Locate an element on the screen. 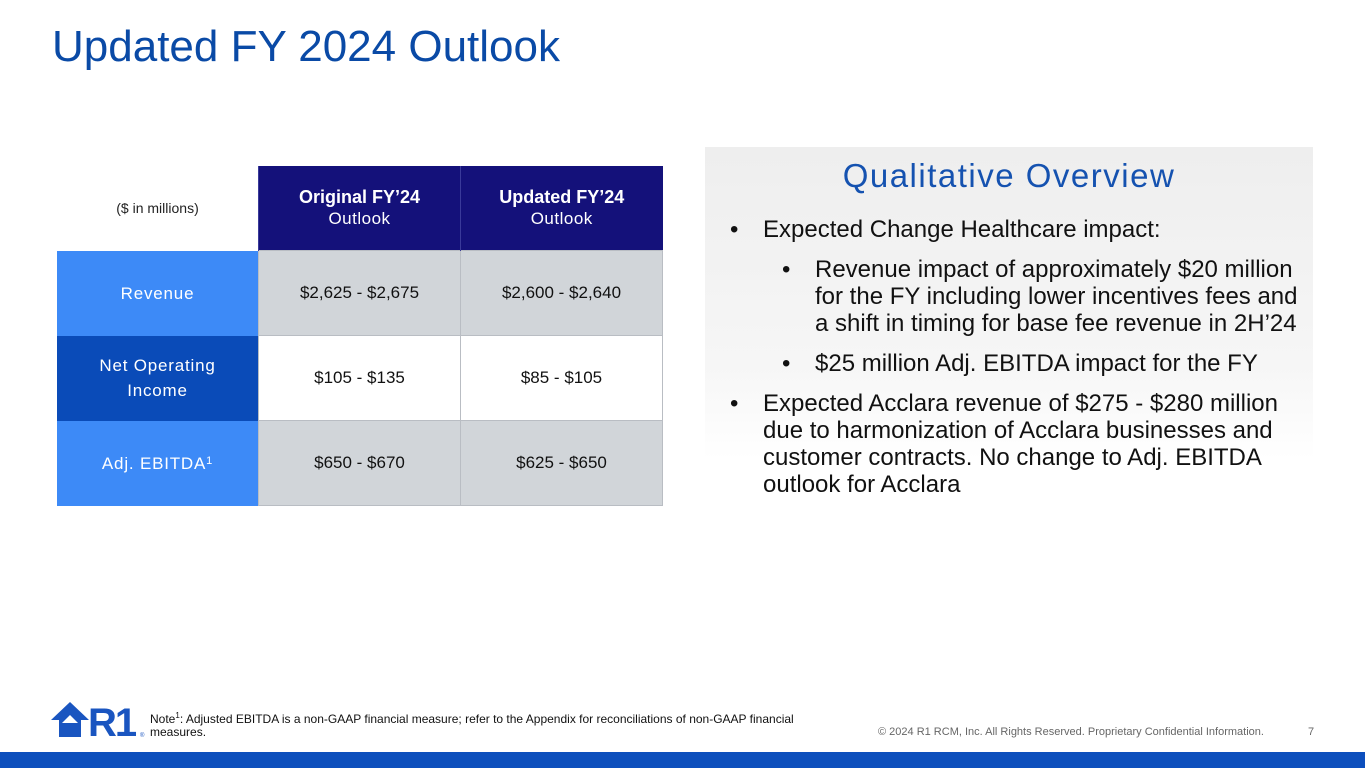 This screenshot has width=1365, height=768. page-number: 7 is located at coordinates (1311, 732).